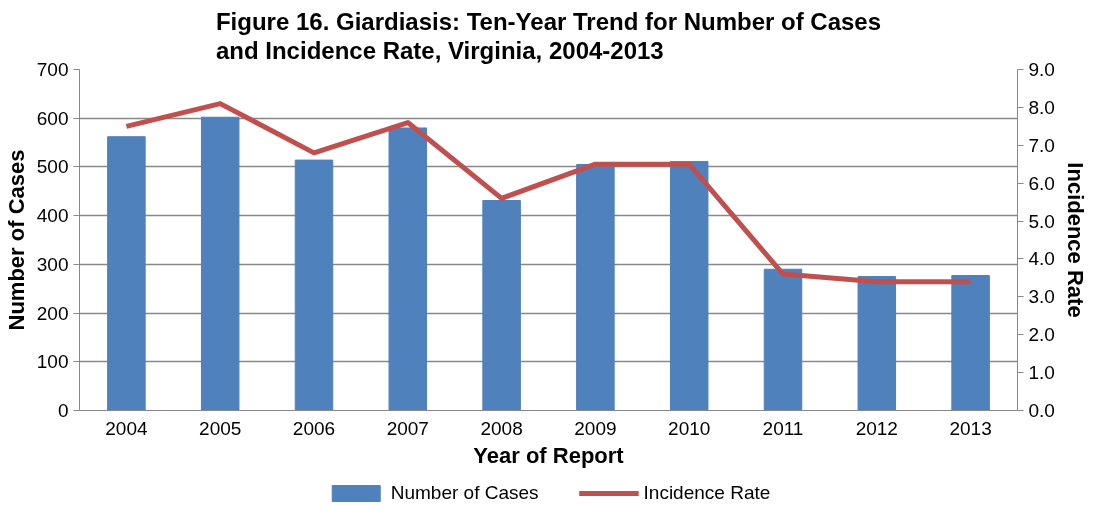 This screenshot has height=529, width=1098. What do you see at coordinates (52, 167) in the screenshot?
I see `y-tick-label: 500` at bounding box center [52, 167].